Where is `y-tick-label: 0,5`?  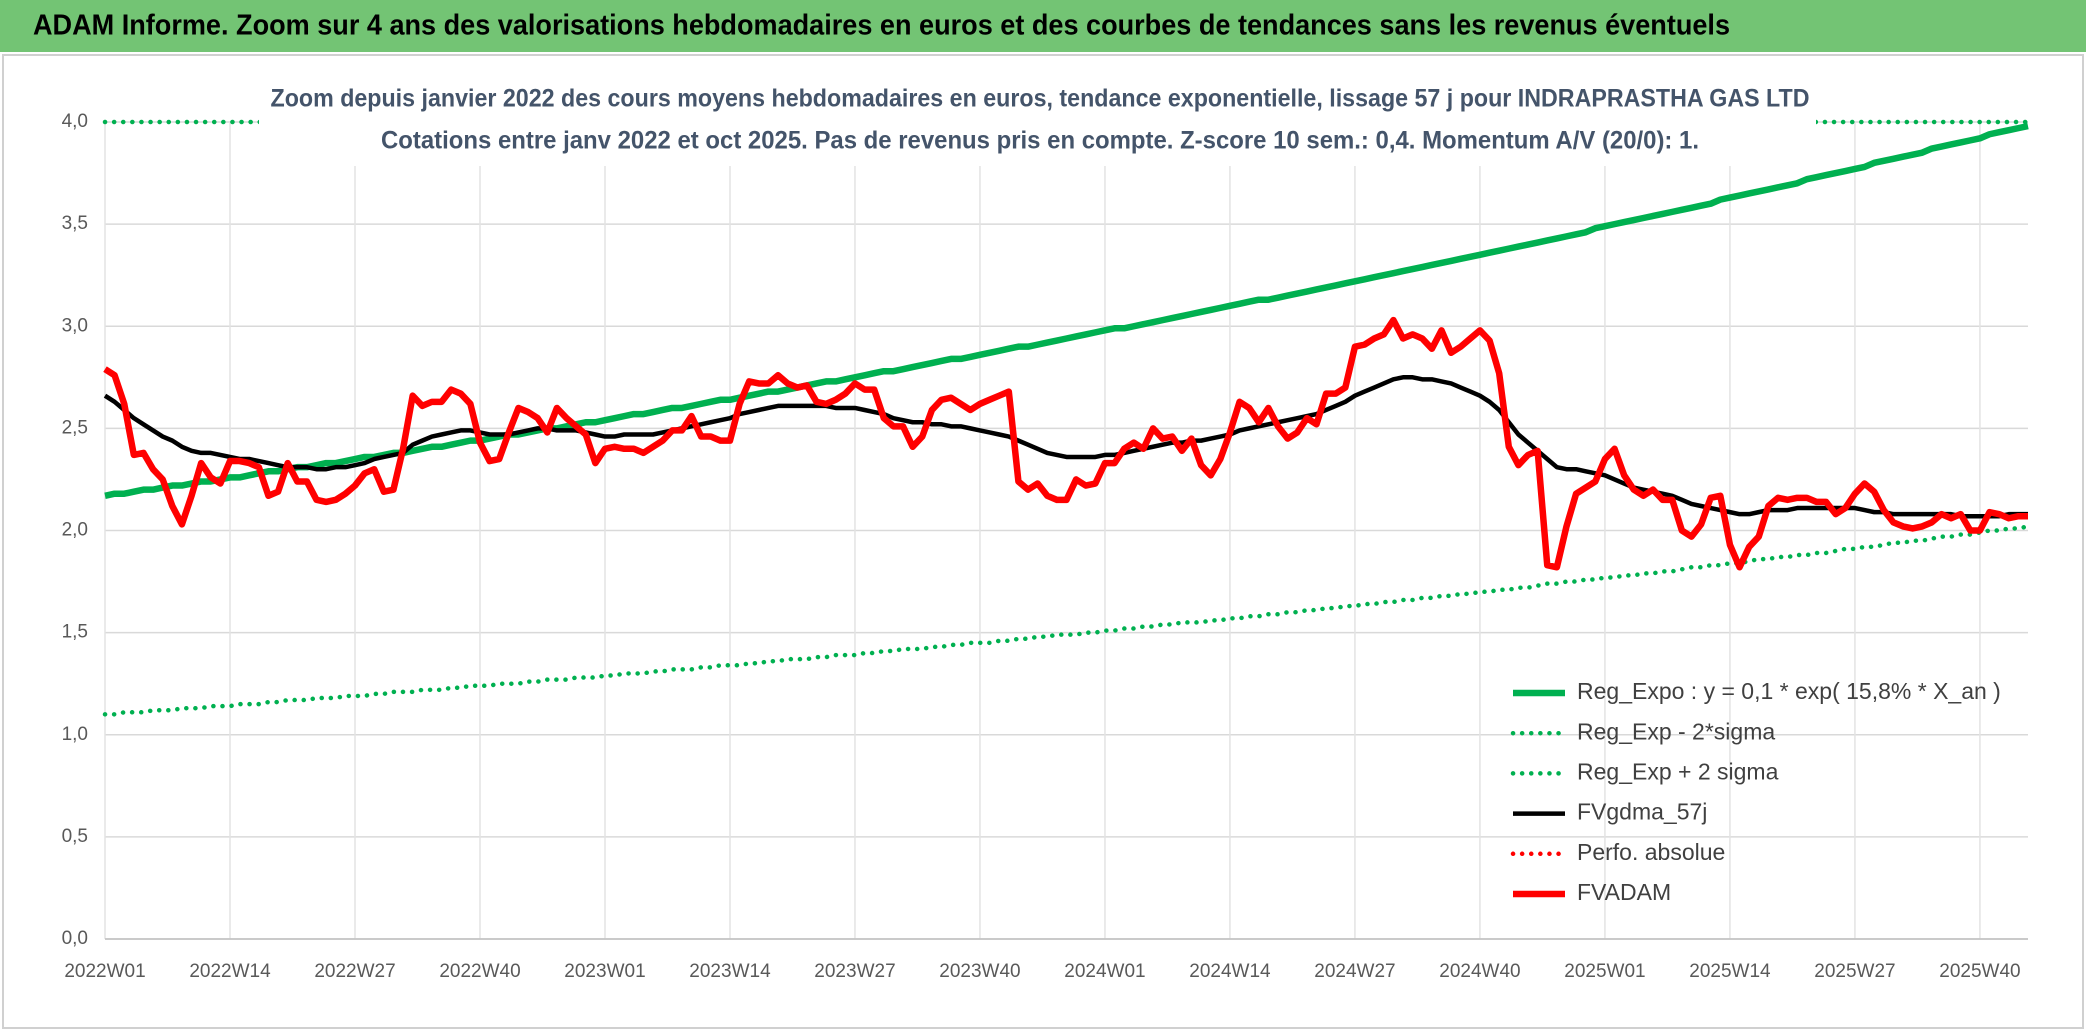 y-tick-label: 0,5 is located at coordinates (75, 836).